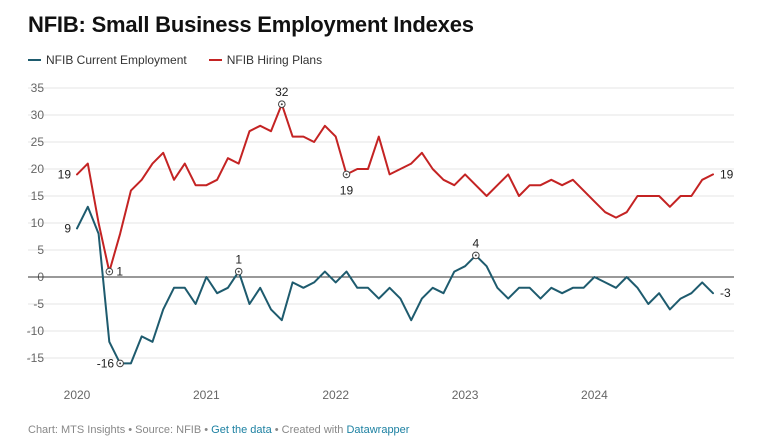 The width and height of the screenshot is (774, 447). Describe the element at coordinates (38, 115) in the screenshot. I see `y-tick-label: 30` at that location.